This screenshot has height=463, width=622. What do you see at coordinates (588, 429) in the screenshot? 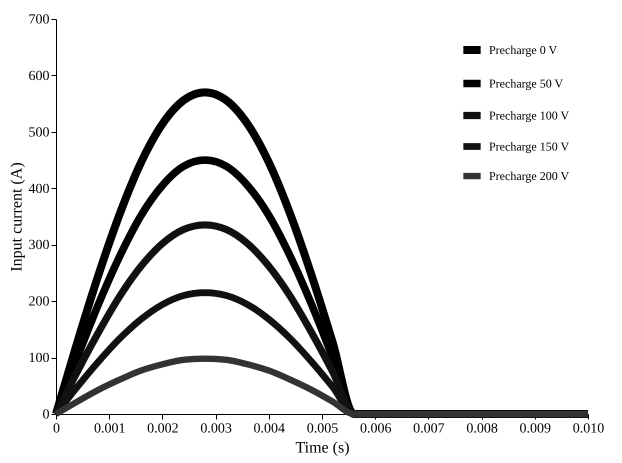
I see `x-tick-label: 0.010` at bounding box center [588, 429].